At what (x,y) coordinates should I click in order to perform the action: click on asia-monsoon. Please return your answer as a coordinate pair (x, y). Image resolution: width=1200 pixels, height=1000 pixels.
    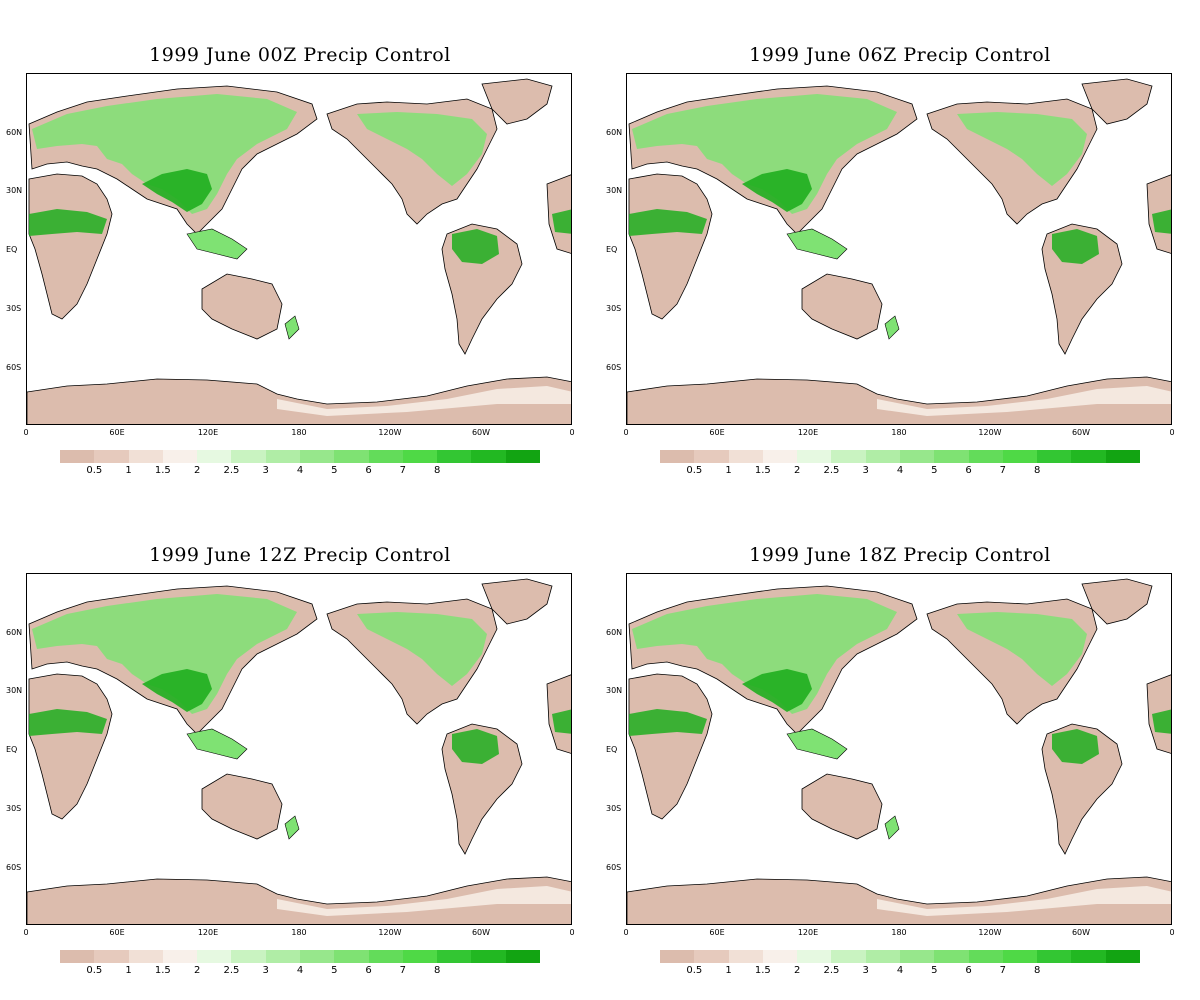
    Looking at the image, I should click on (777, 690).